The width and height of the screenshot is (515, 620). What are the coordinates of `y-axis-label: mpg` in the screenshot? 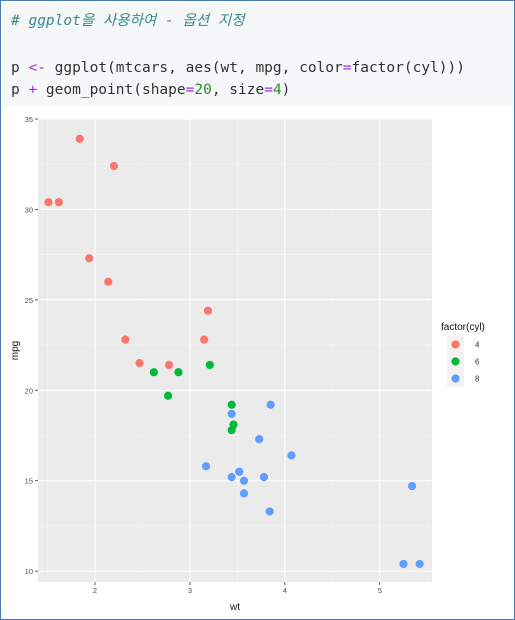 It's located at (15, 350).